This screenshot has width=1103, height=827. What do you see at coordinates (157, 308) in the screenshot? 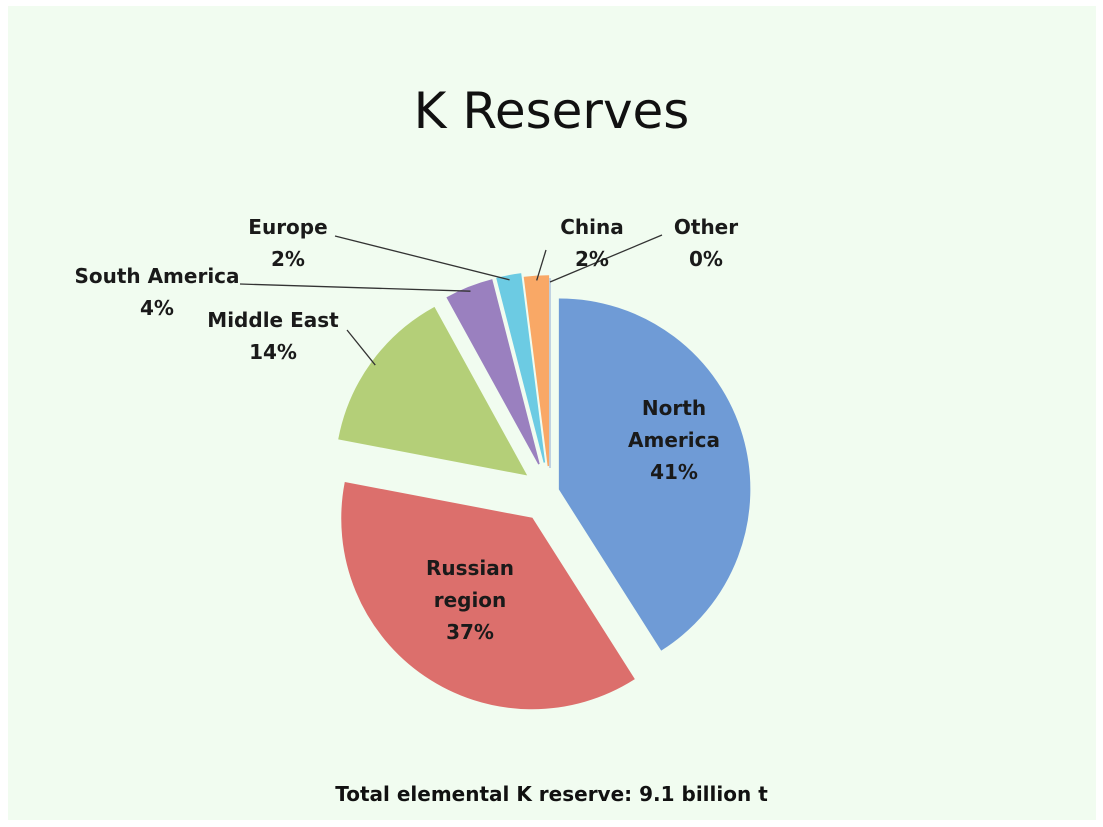
I see `slice-value: 4%` at bounding box center [157, 308].